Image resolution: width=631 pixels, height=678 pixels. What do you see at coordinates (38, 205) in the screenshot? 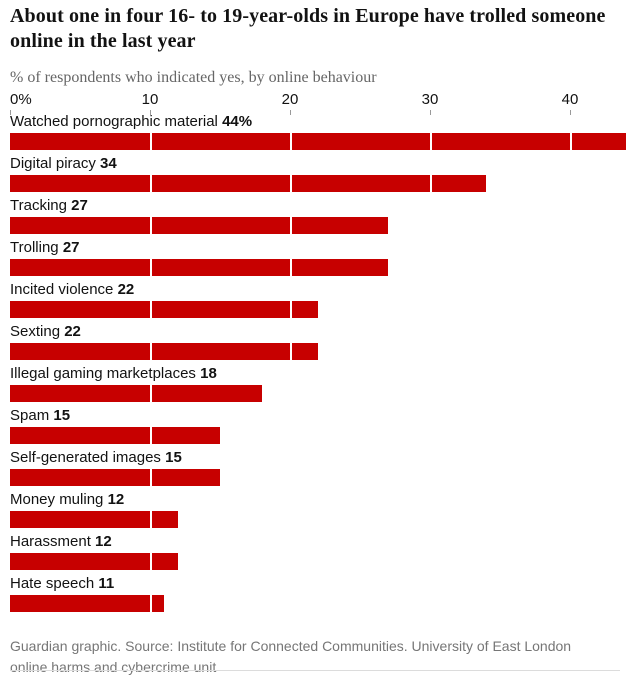
I see `bar-category-text: Tracking` at bounding box center [38, 205].